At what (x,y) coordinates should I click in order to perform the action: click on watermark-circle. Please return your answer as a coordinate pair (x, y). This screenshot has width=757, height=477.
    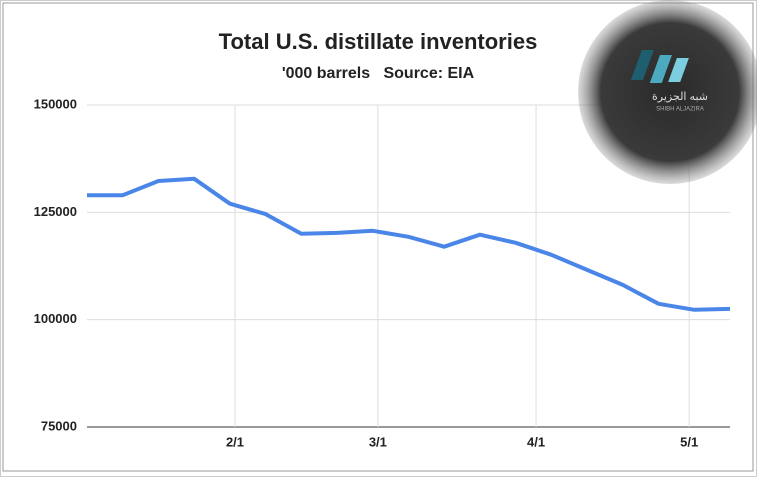
    Looking at the image, I should click on (667, 92).